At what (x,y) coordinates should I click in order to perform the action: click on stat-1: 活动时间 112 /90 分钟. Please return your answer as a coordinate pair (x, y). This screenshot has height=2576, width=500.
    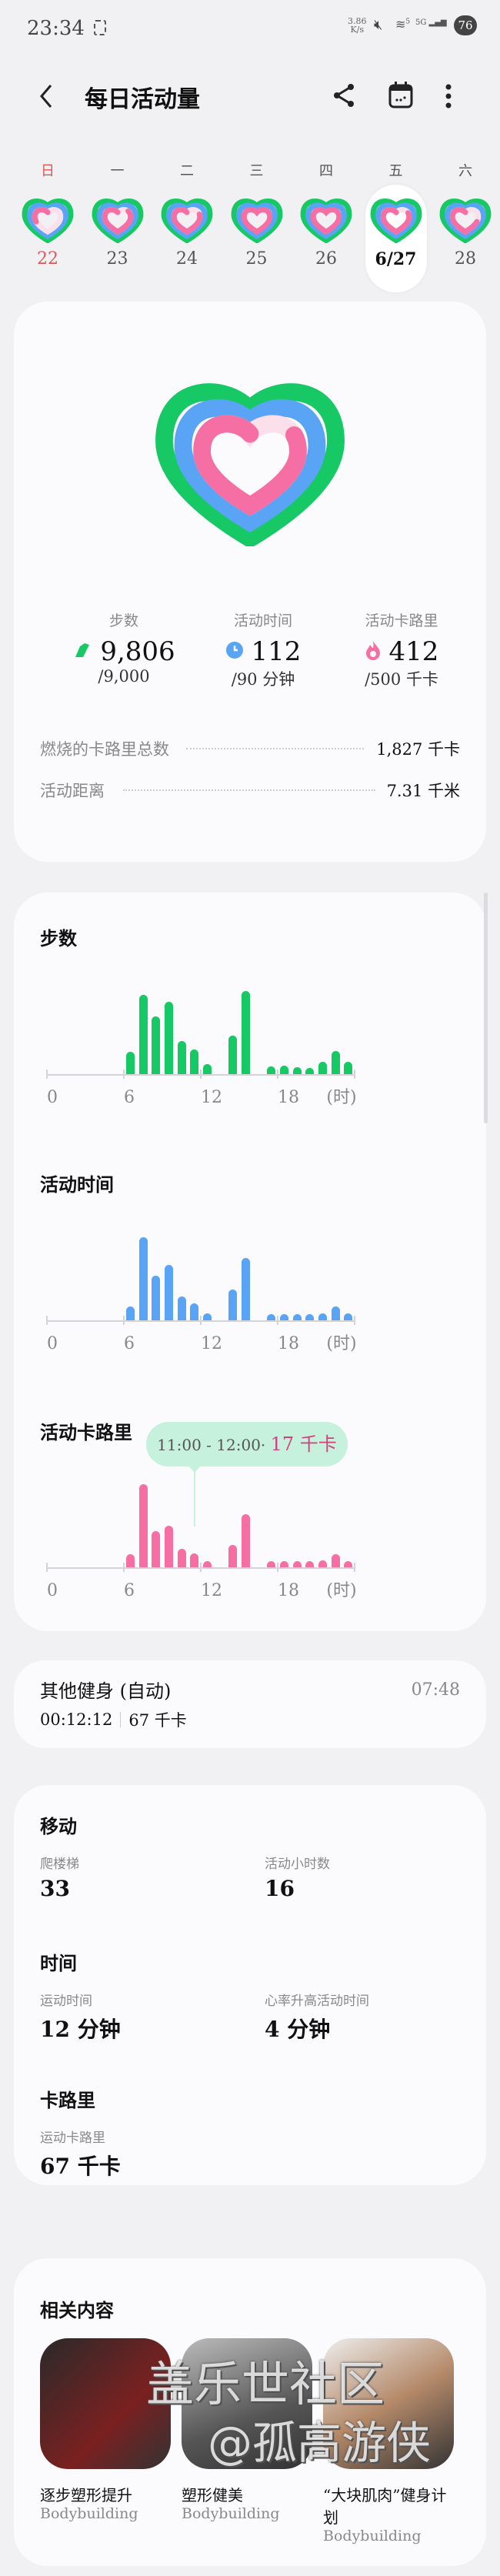
    Looking at the image, I should click on (263, 649).